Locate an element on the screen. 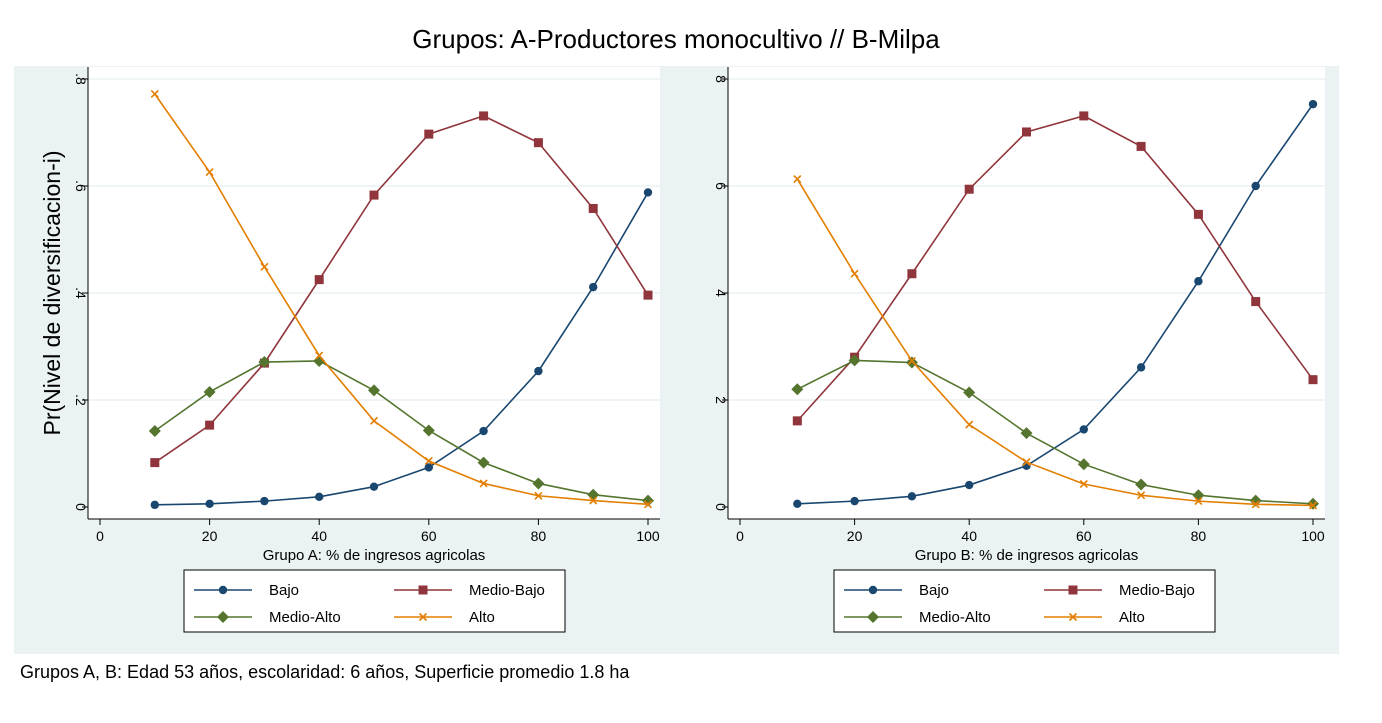  panel-b-x-tick-label-1: 20 is located at coordinates (855, 536).